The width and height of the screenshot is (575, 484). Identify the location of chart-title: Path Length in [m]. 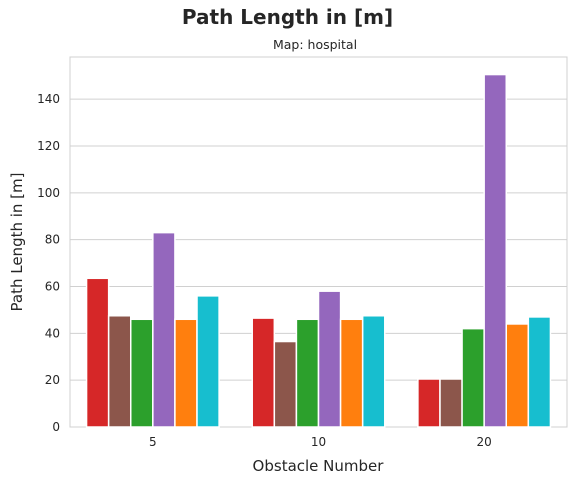
(287, 17).